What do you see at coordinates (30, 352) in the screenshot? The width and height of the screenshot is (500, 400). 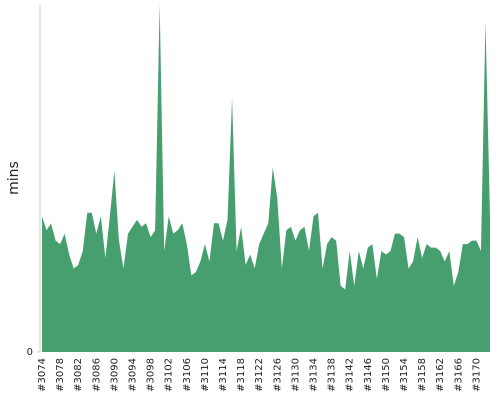 I see `y-tick-label: 0` at bounding box center [30, 352].